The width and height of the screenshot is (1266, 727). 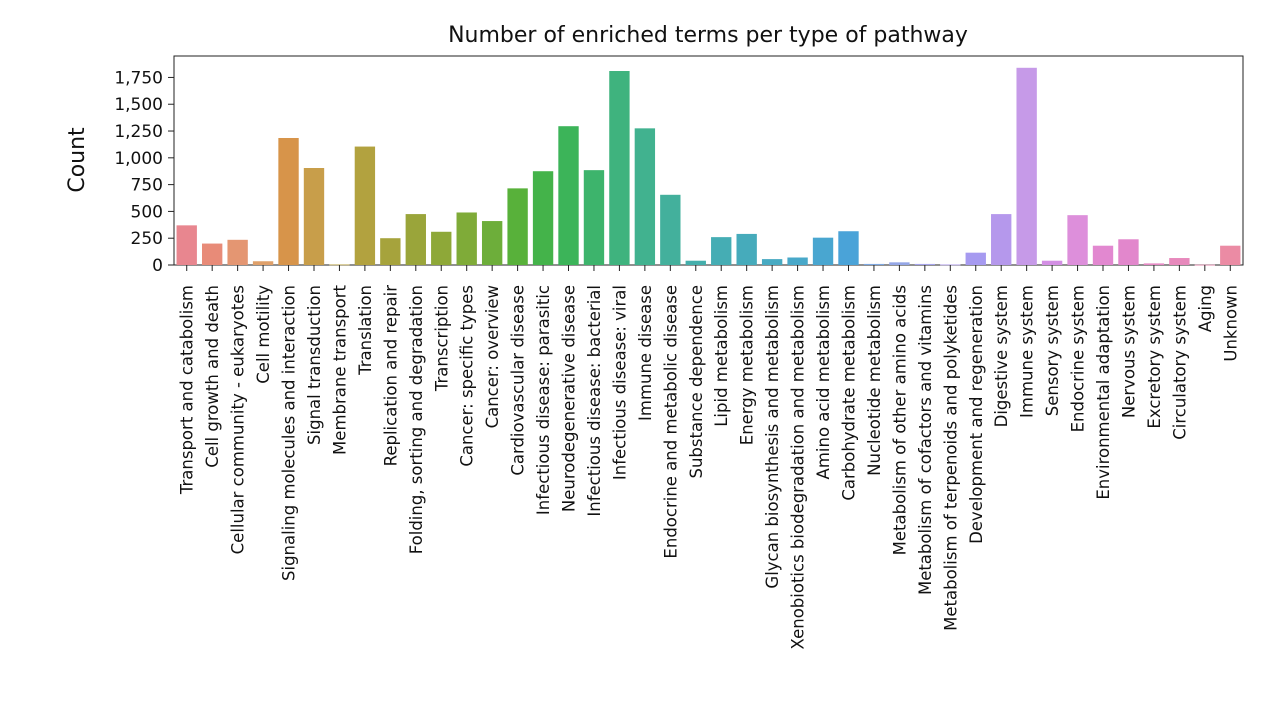 I want to click on x-tick-label: Substance dependence, so click(x=696, y=382).